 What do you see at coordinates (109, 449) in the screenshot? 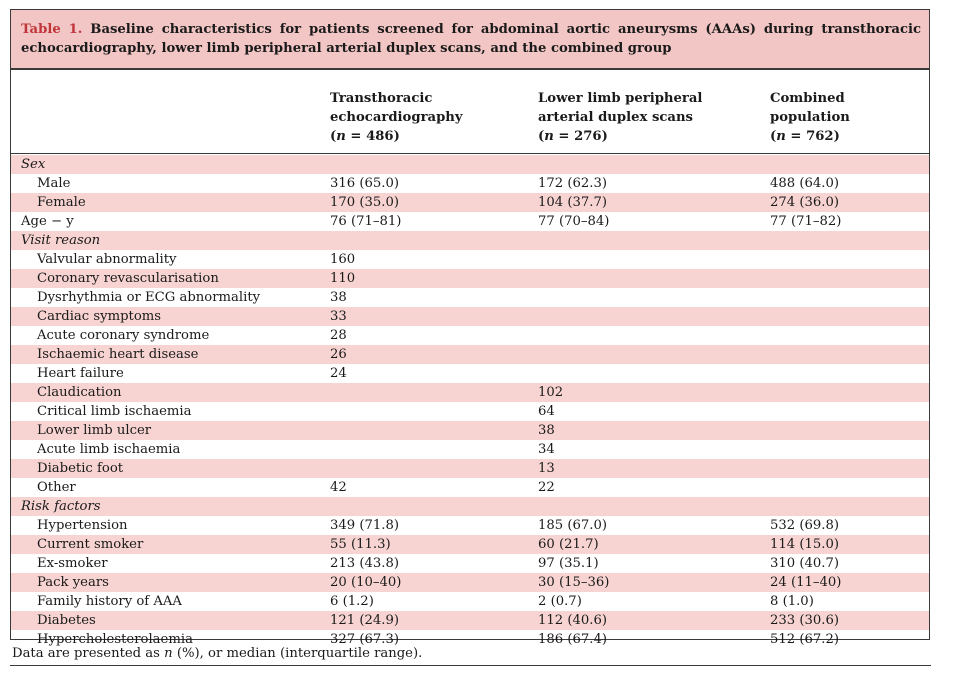
I see `row-label: Acute limb ischaemia` at bounding box center [109, 449].